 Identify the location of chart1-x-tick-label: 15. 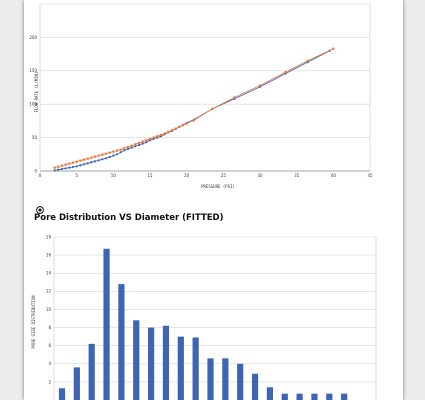
(150, 175).